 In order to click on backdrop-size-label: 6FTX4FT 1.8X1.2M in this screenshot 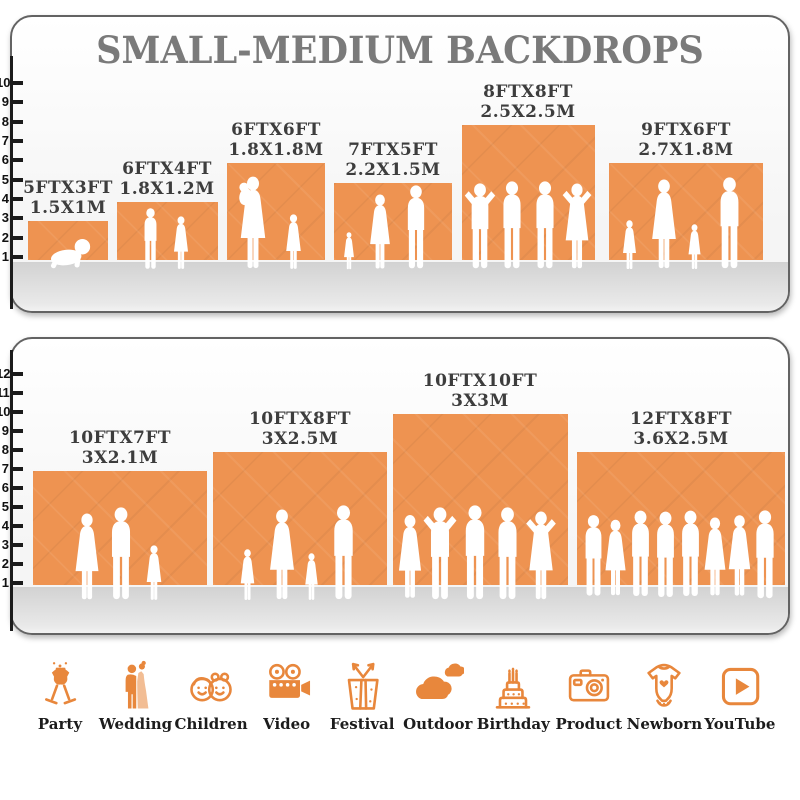, I will do `click(166, 179)`.